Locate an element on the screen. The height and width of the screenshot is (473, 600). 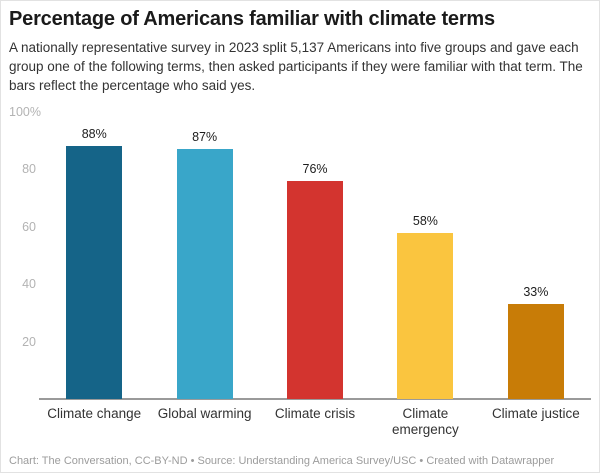
bar-value-label: 33% is located at coordinates (536, 292).